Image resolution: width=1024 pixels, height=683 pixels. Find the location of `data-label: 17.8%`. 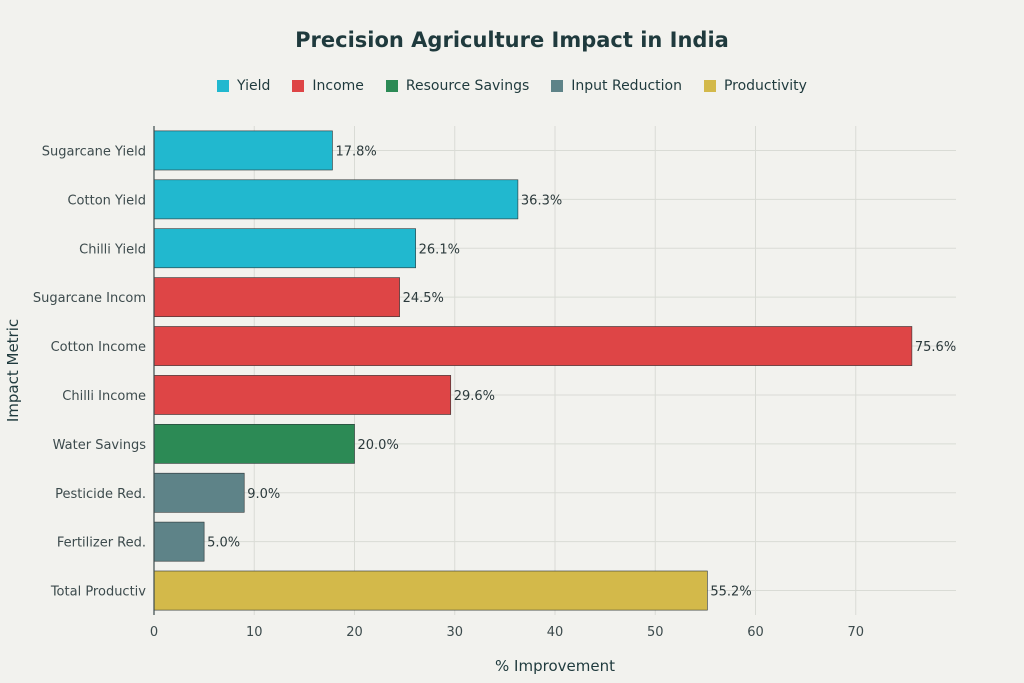

data-label: 17.8% is located at coordinates (355, 151).